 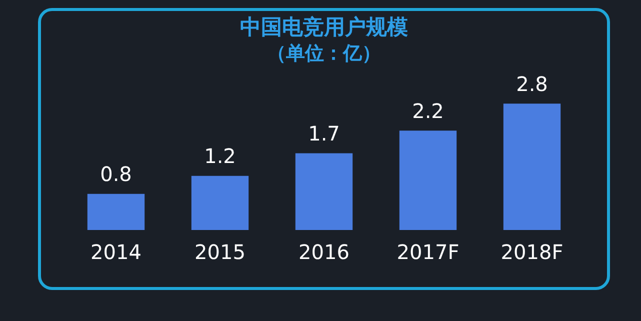 What do you see at coordinates (116, 174) in the screenshot?
I see `data-label: 0.8` at bounding box center [116, 174].